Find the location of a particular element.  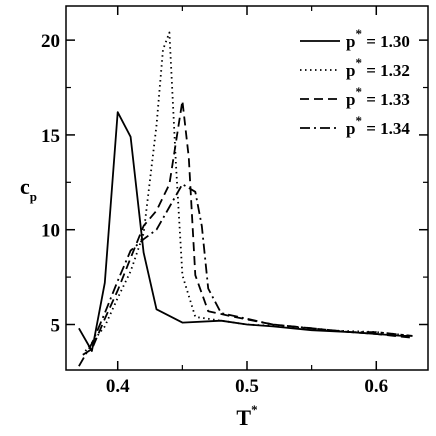

x-axis-label: T* is located at coordinates (246, 416).